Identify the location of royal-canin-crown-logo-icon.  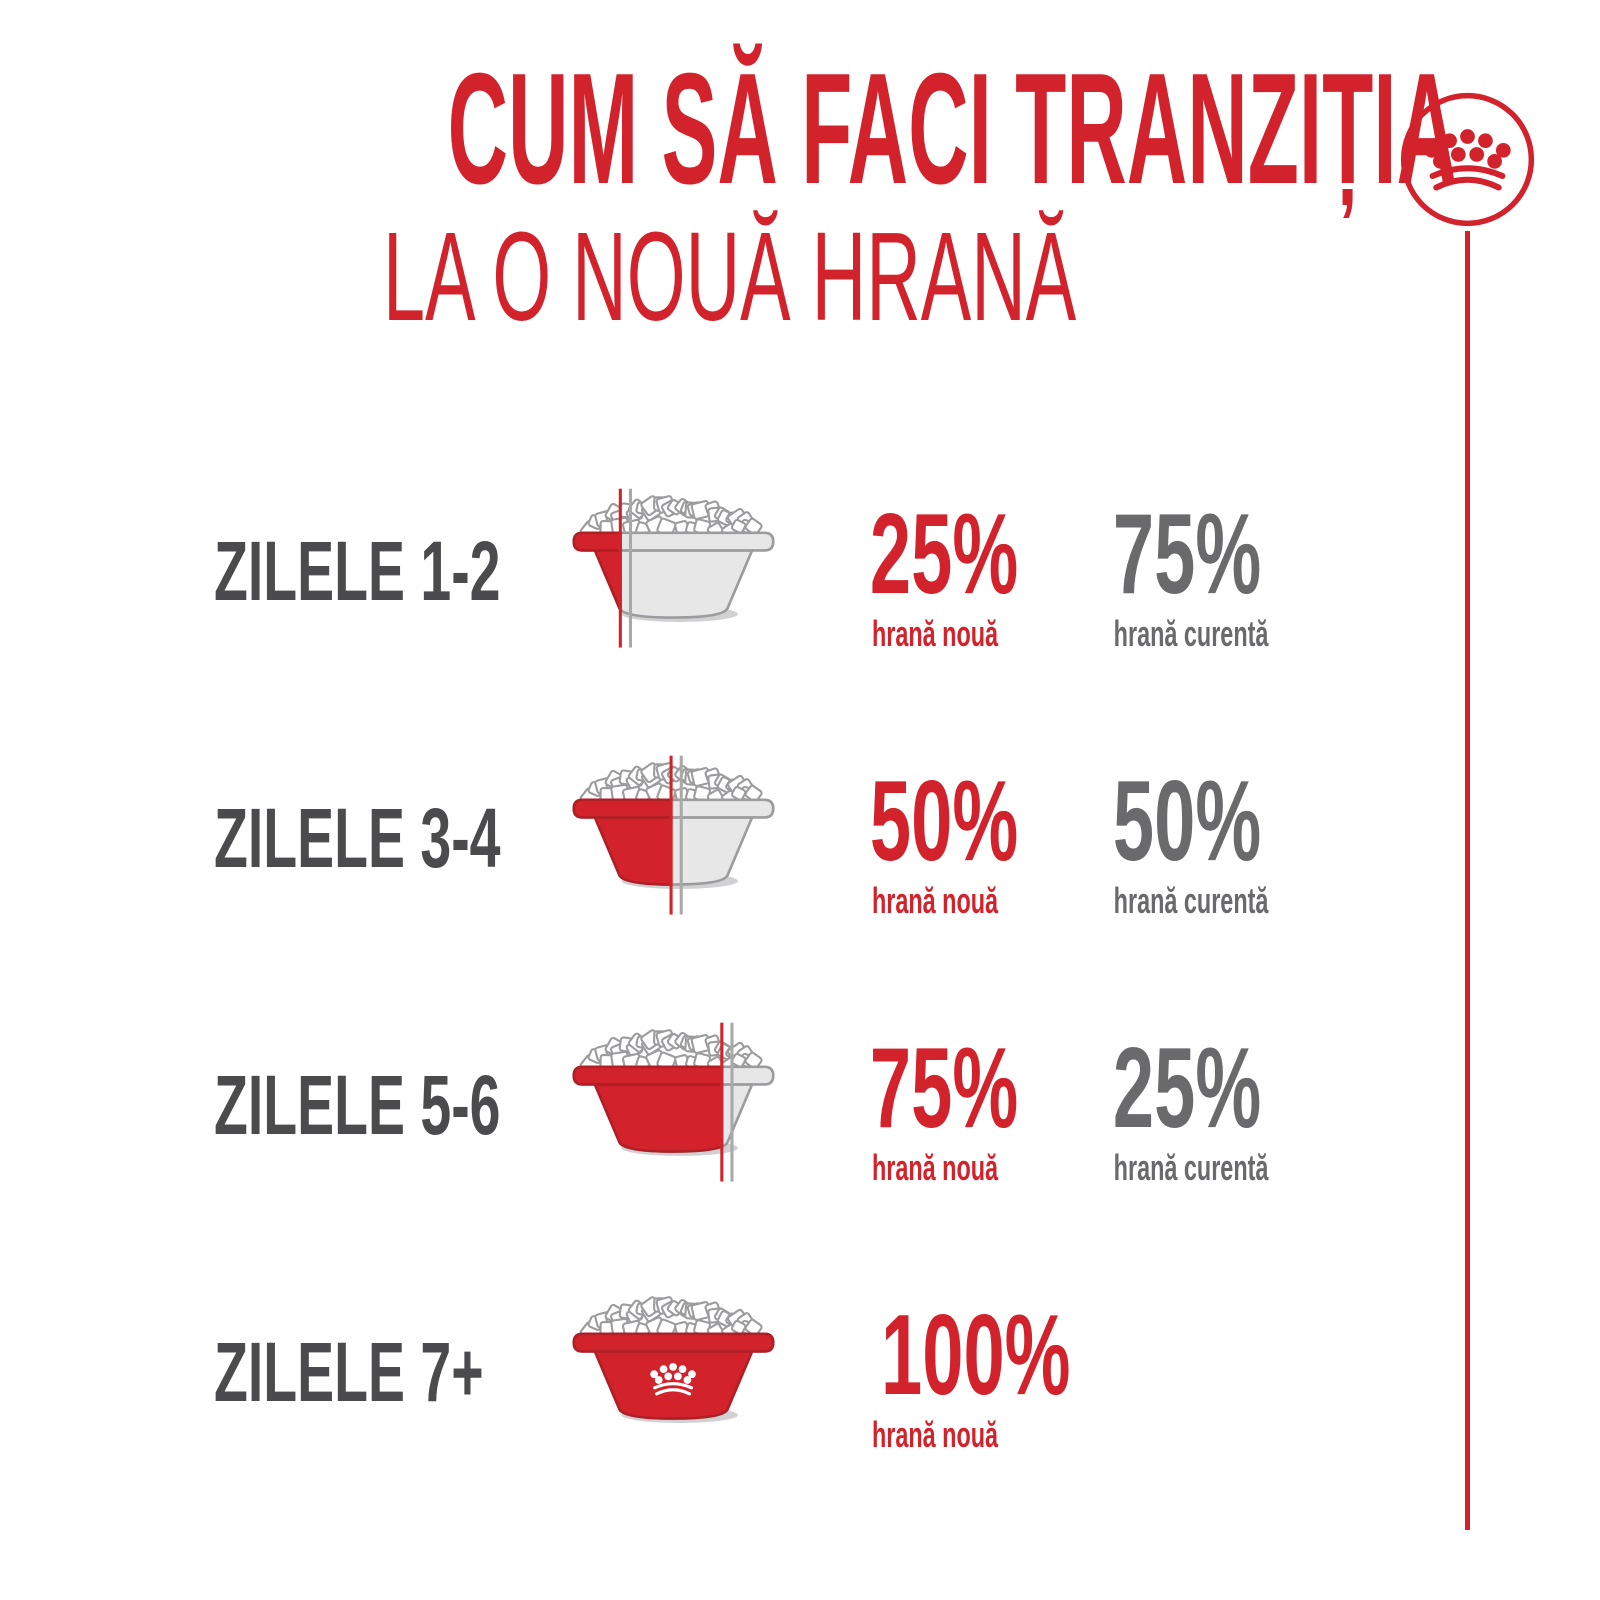
(1467, 159).